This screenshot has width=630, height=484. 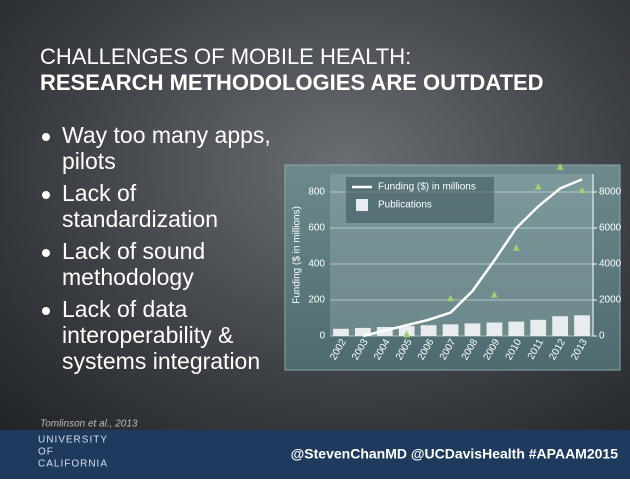 I want to click on bullet-text: Way too many apps,, so click(x=166, y=135).